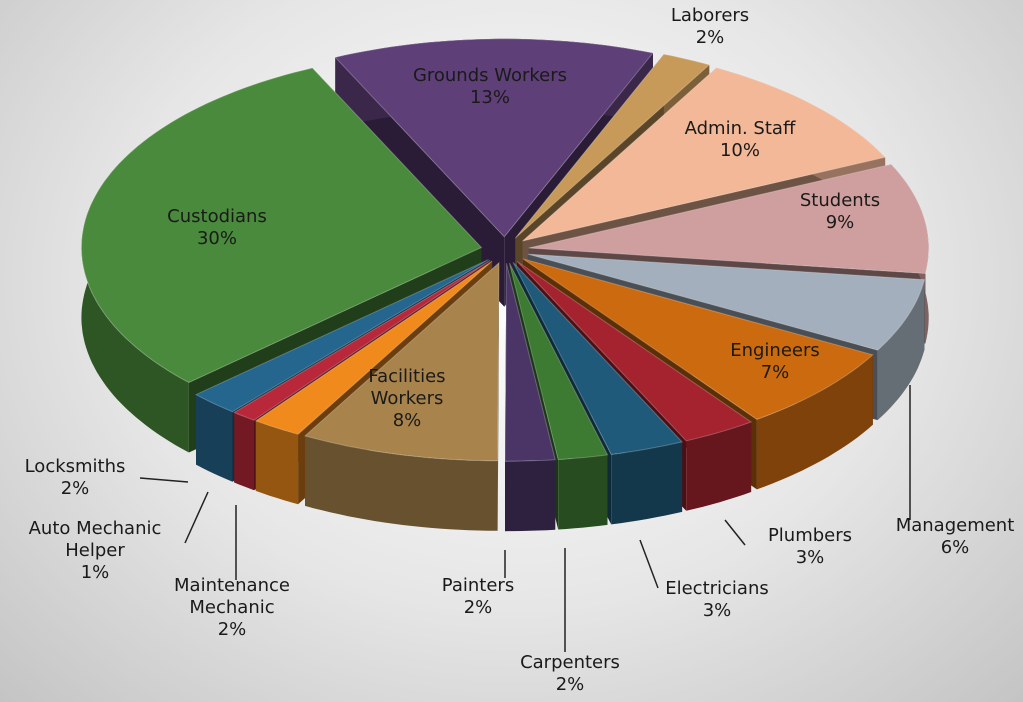  I want to click on value-label: 10%, so click(739, 150).